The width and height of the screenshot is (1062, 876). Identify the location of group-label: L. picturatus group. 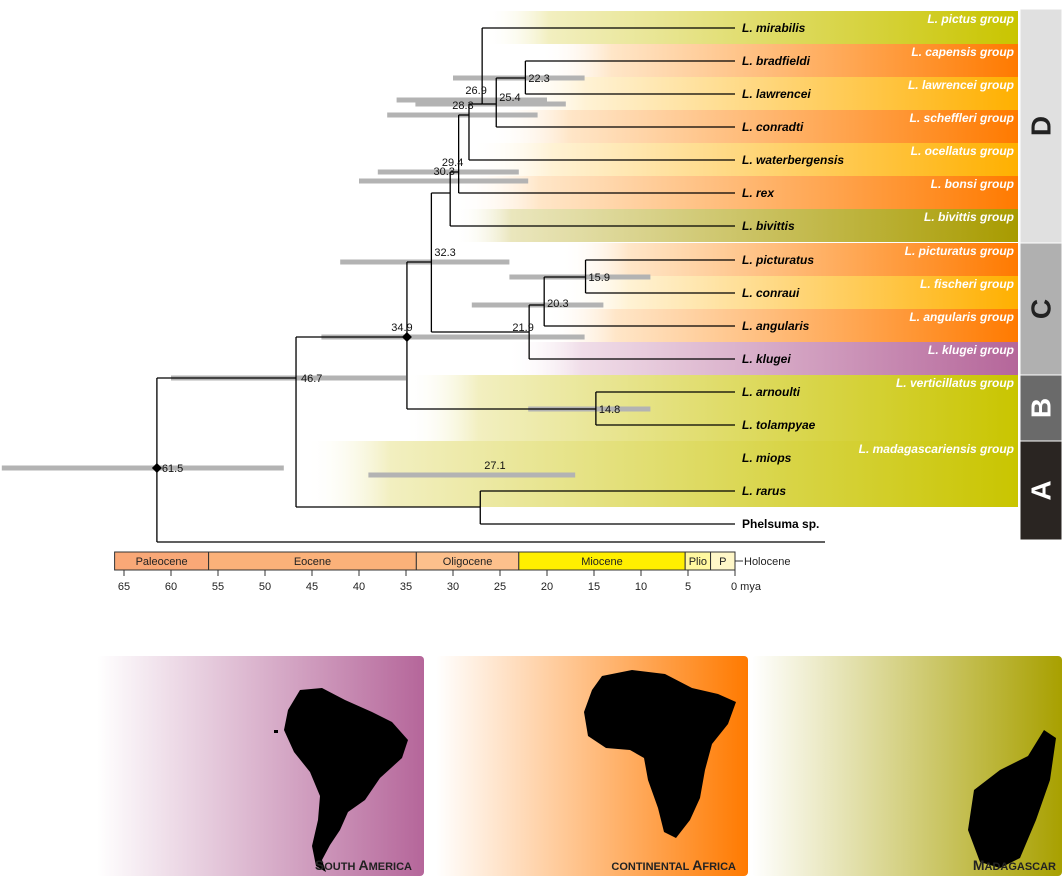
(959, 251).